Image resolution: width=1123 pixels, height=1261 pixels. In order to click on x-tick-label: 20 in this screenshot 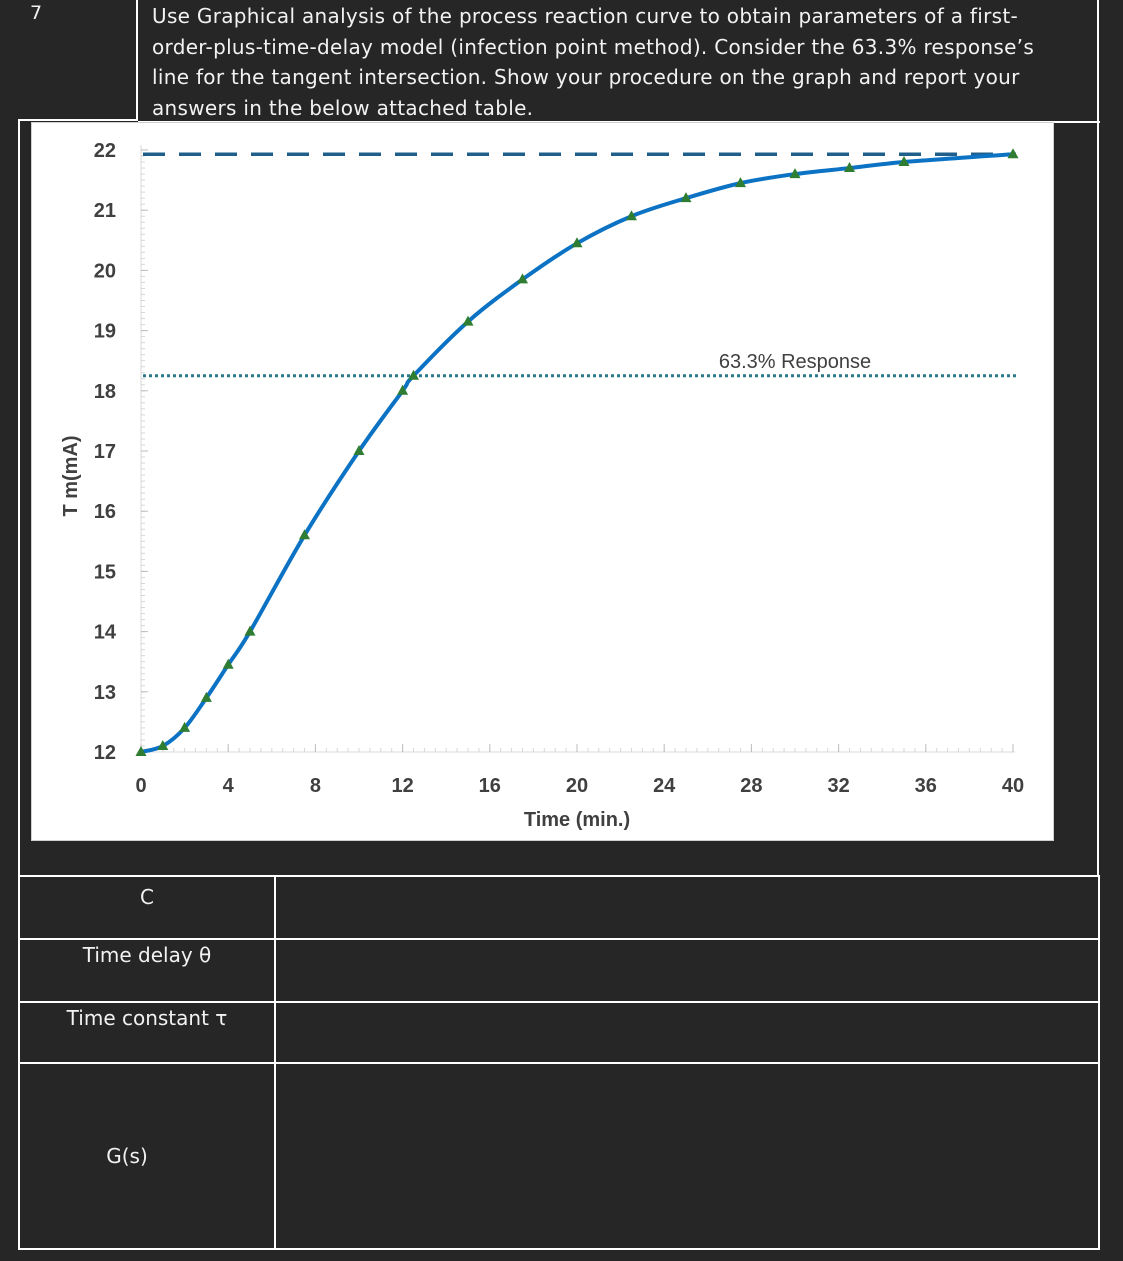, I will do `click(577, 786)`.